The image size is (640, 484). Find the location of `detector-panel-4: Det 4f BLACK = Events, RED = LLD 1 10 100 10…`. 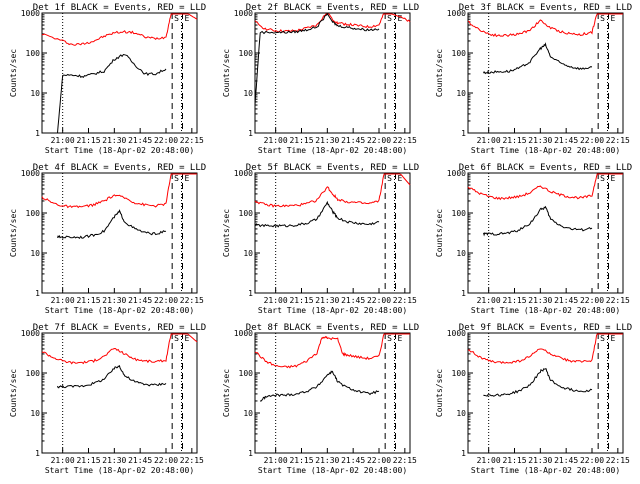

detector-panel-4: Det 4f BLACK = Events, RED = LLD 1 10 100 10… is located at coordinates (107, 239).